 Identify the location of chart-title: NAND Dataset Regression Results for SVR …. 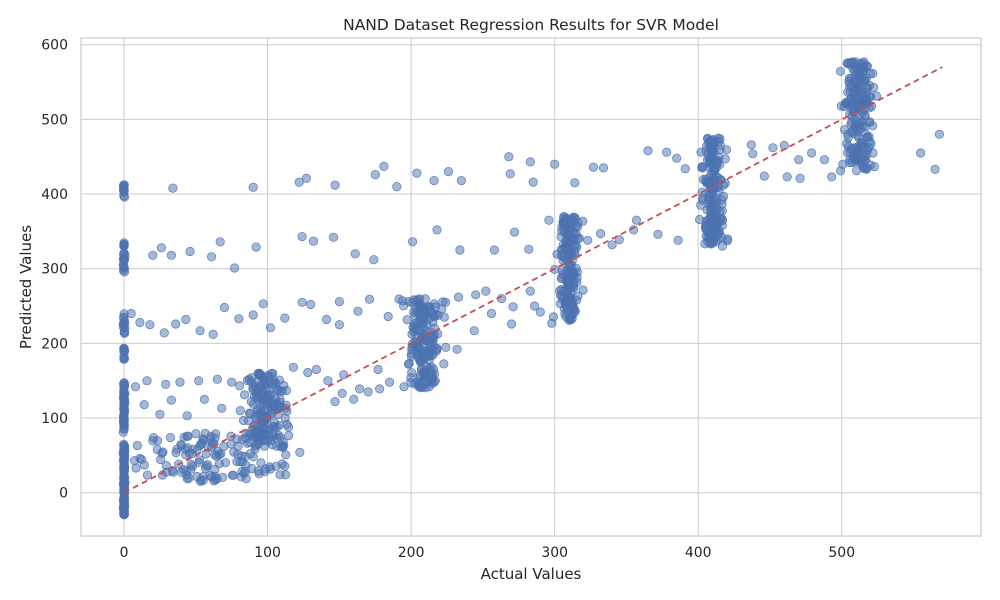
(531, 25).